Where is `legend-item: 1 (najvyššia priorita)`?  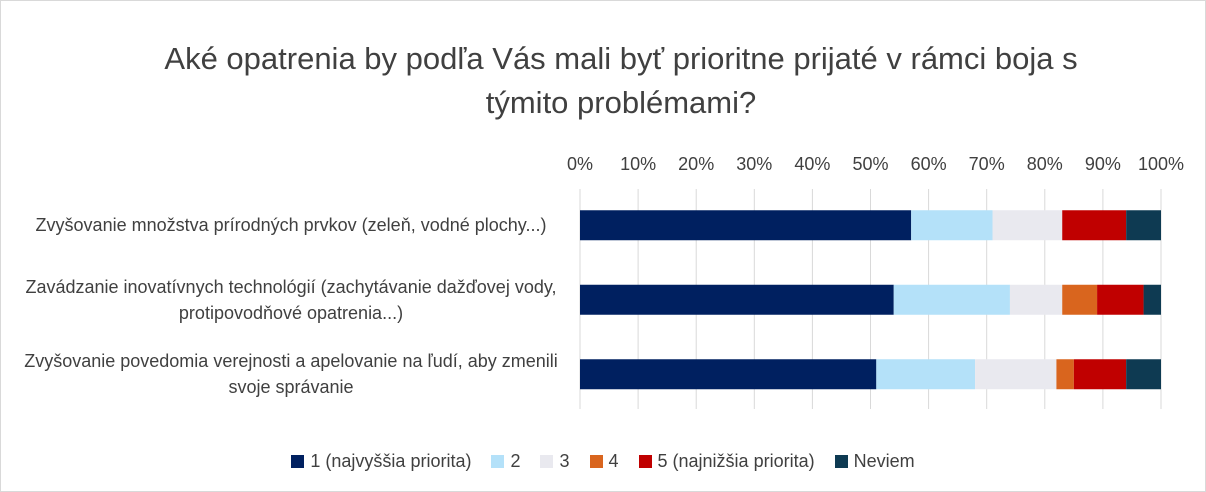 legend-item: 1 (najvyššia priorita) is located at coordinates (381, 461).